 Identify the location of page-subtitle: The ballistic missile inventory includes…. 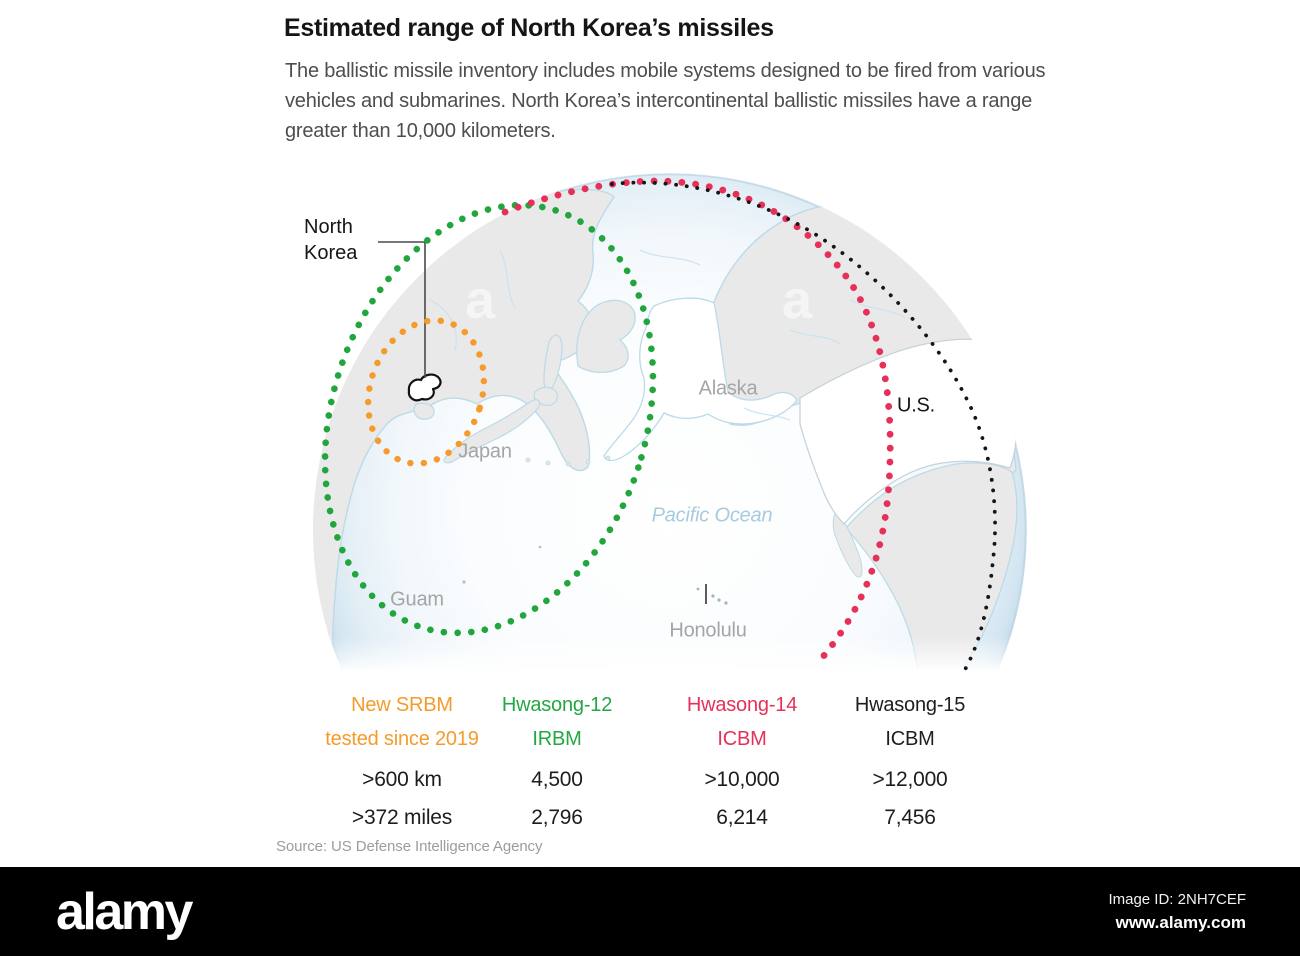
(665, 101).